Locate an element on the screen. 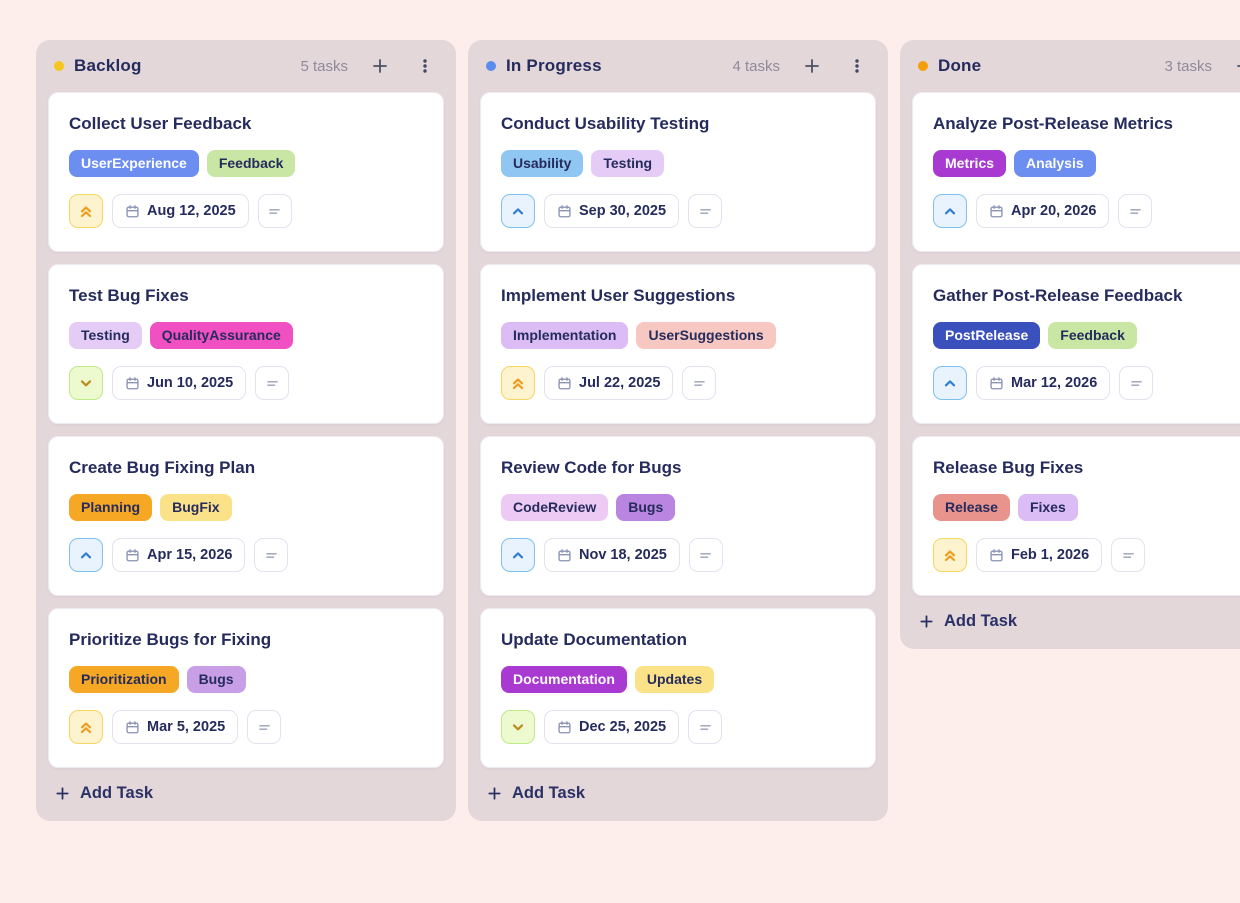  task-title: Prioritize Bugs for Fixing is located at coordinates (170, 639).